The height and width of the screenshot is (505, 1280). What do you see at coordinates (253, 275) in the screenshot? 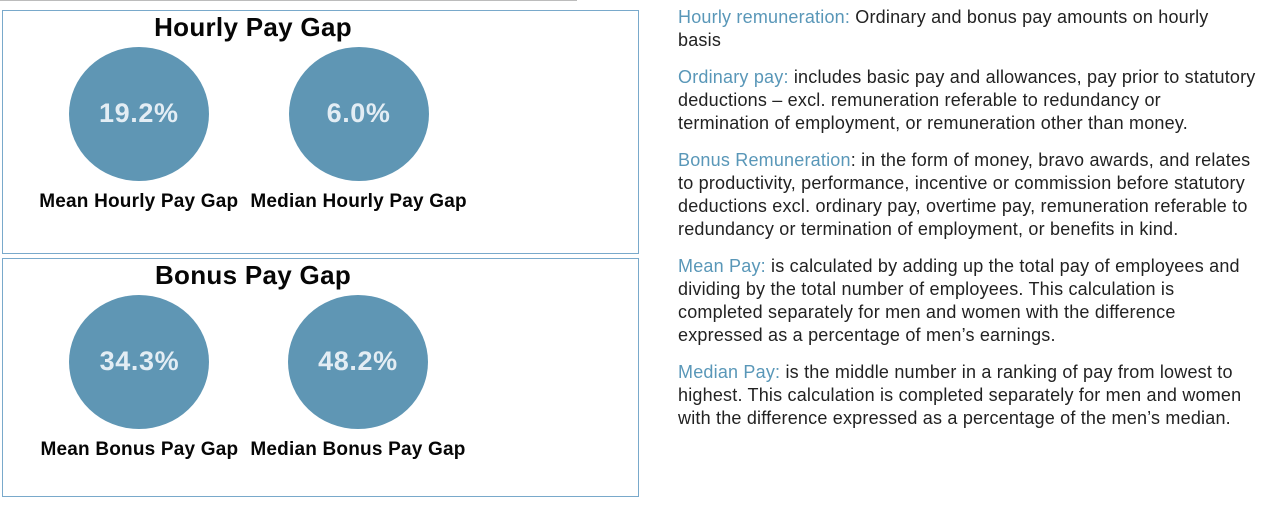
I see `bonus-panel-title: Bonus Pay Gap` at bounding box center [253, 275].